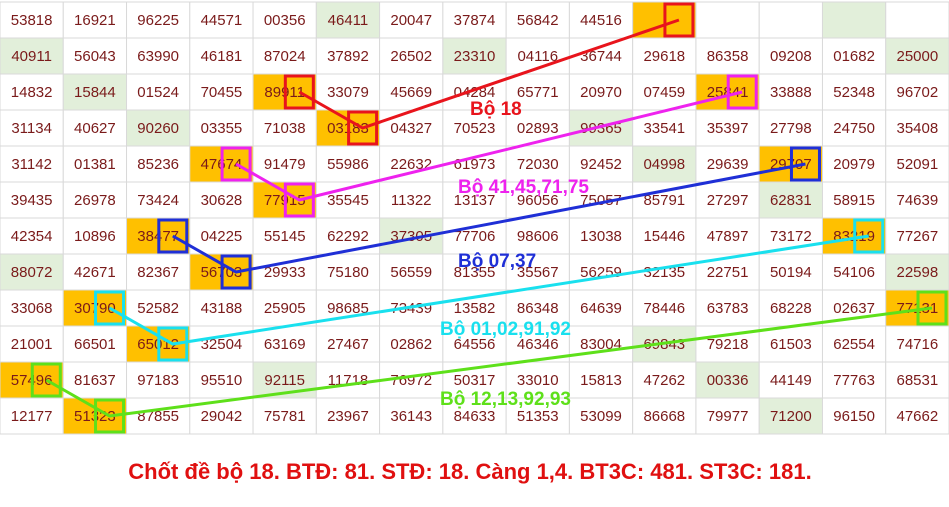 This screenshot has height=507, width=949. I want to click on cell-number: 52348, so click(854, 92).